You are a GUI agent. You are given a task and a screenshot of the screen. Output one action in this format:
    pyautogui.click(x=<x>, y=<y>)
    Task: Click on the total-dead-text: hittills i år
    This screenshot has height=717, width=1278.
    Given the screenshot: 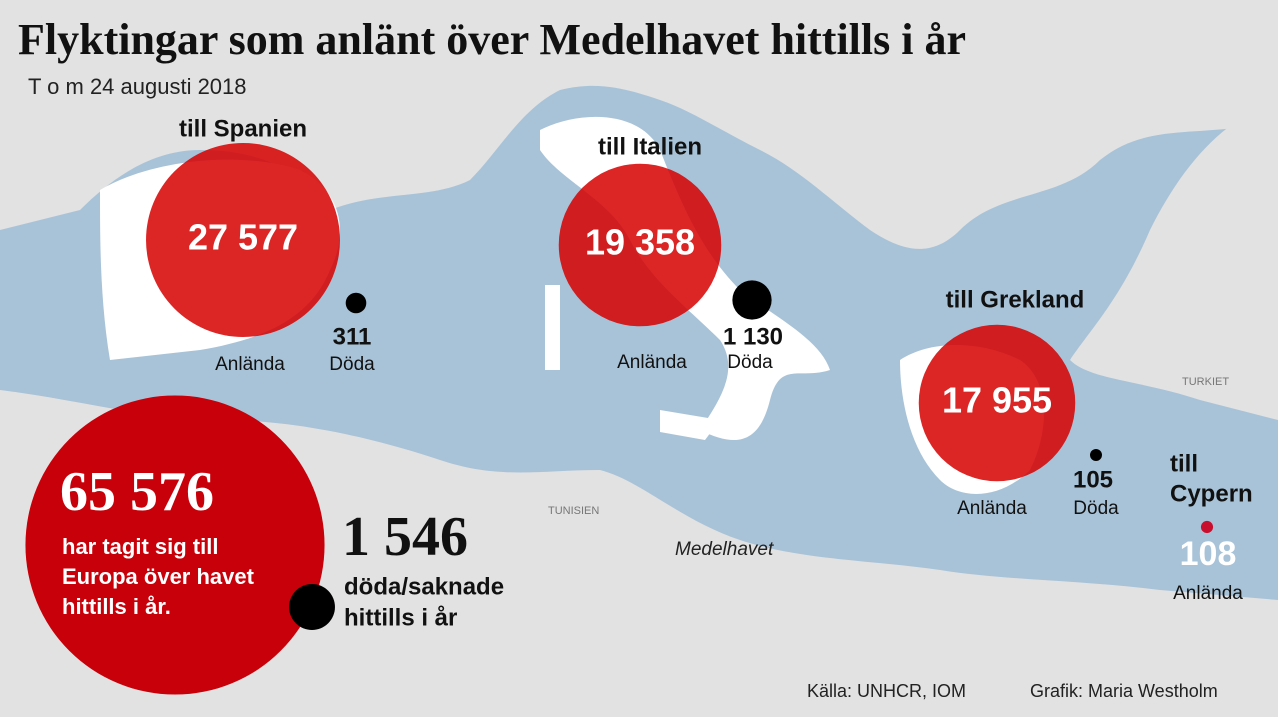 What is the action you would take?
    pyautogui.click(x=400, y=617)
    